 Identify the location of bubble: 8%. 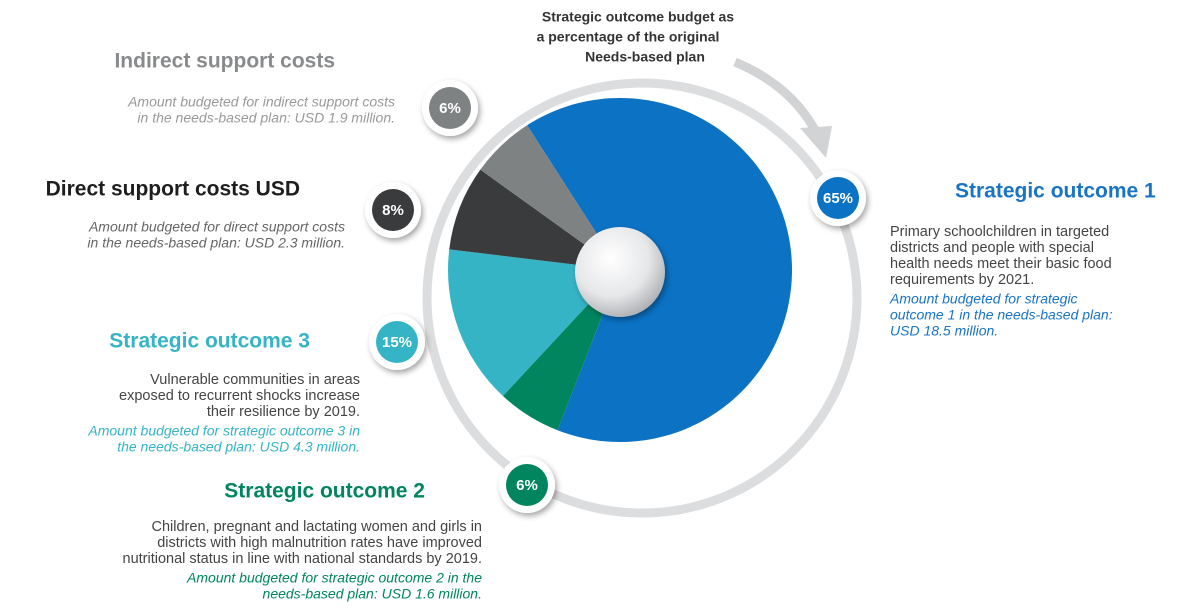
(393, 210).